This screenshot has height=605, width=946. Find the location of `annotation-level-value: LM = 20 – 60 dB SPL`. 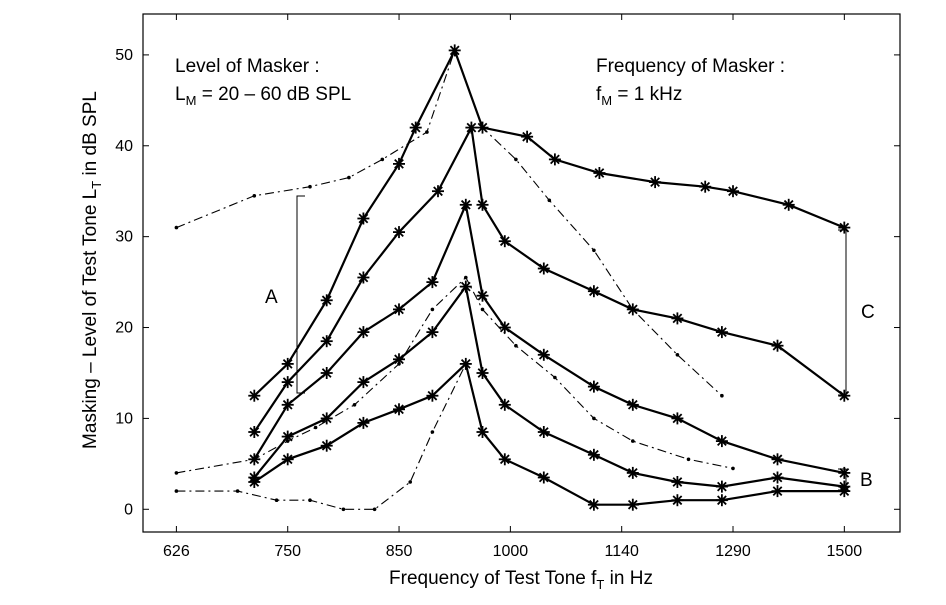

annotation-level-value: LM = 20 – 60 dB SPL is located at coordinates (263, 96).